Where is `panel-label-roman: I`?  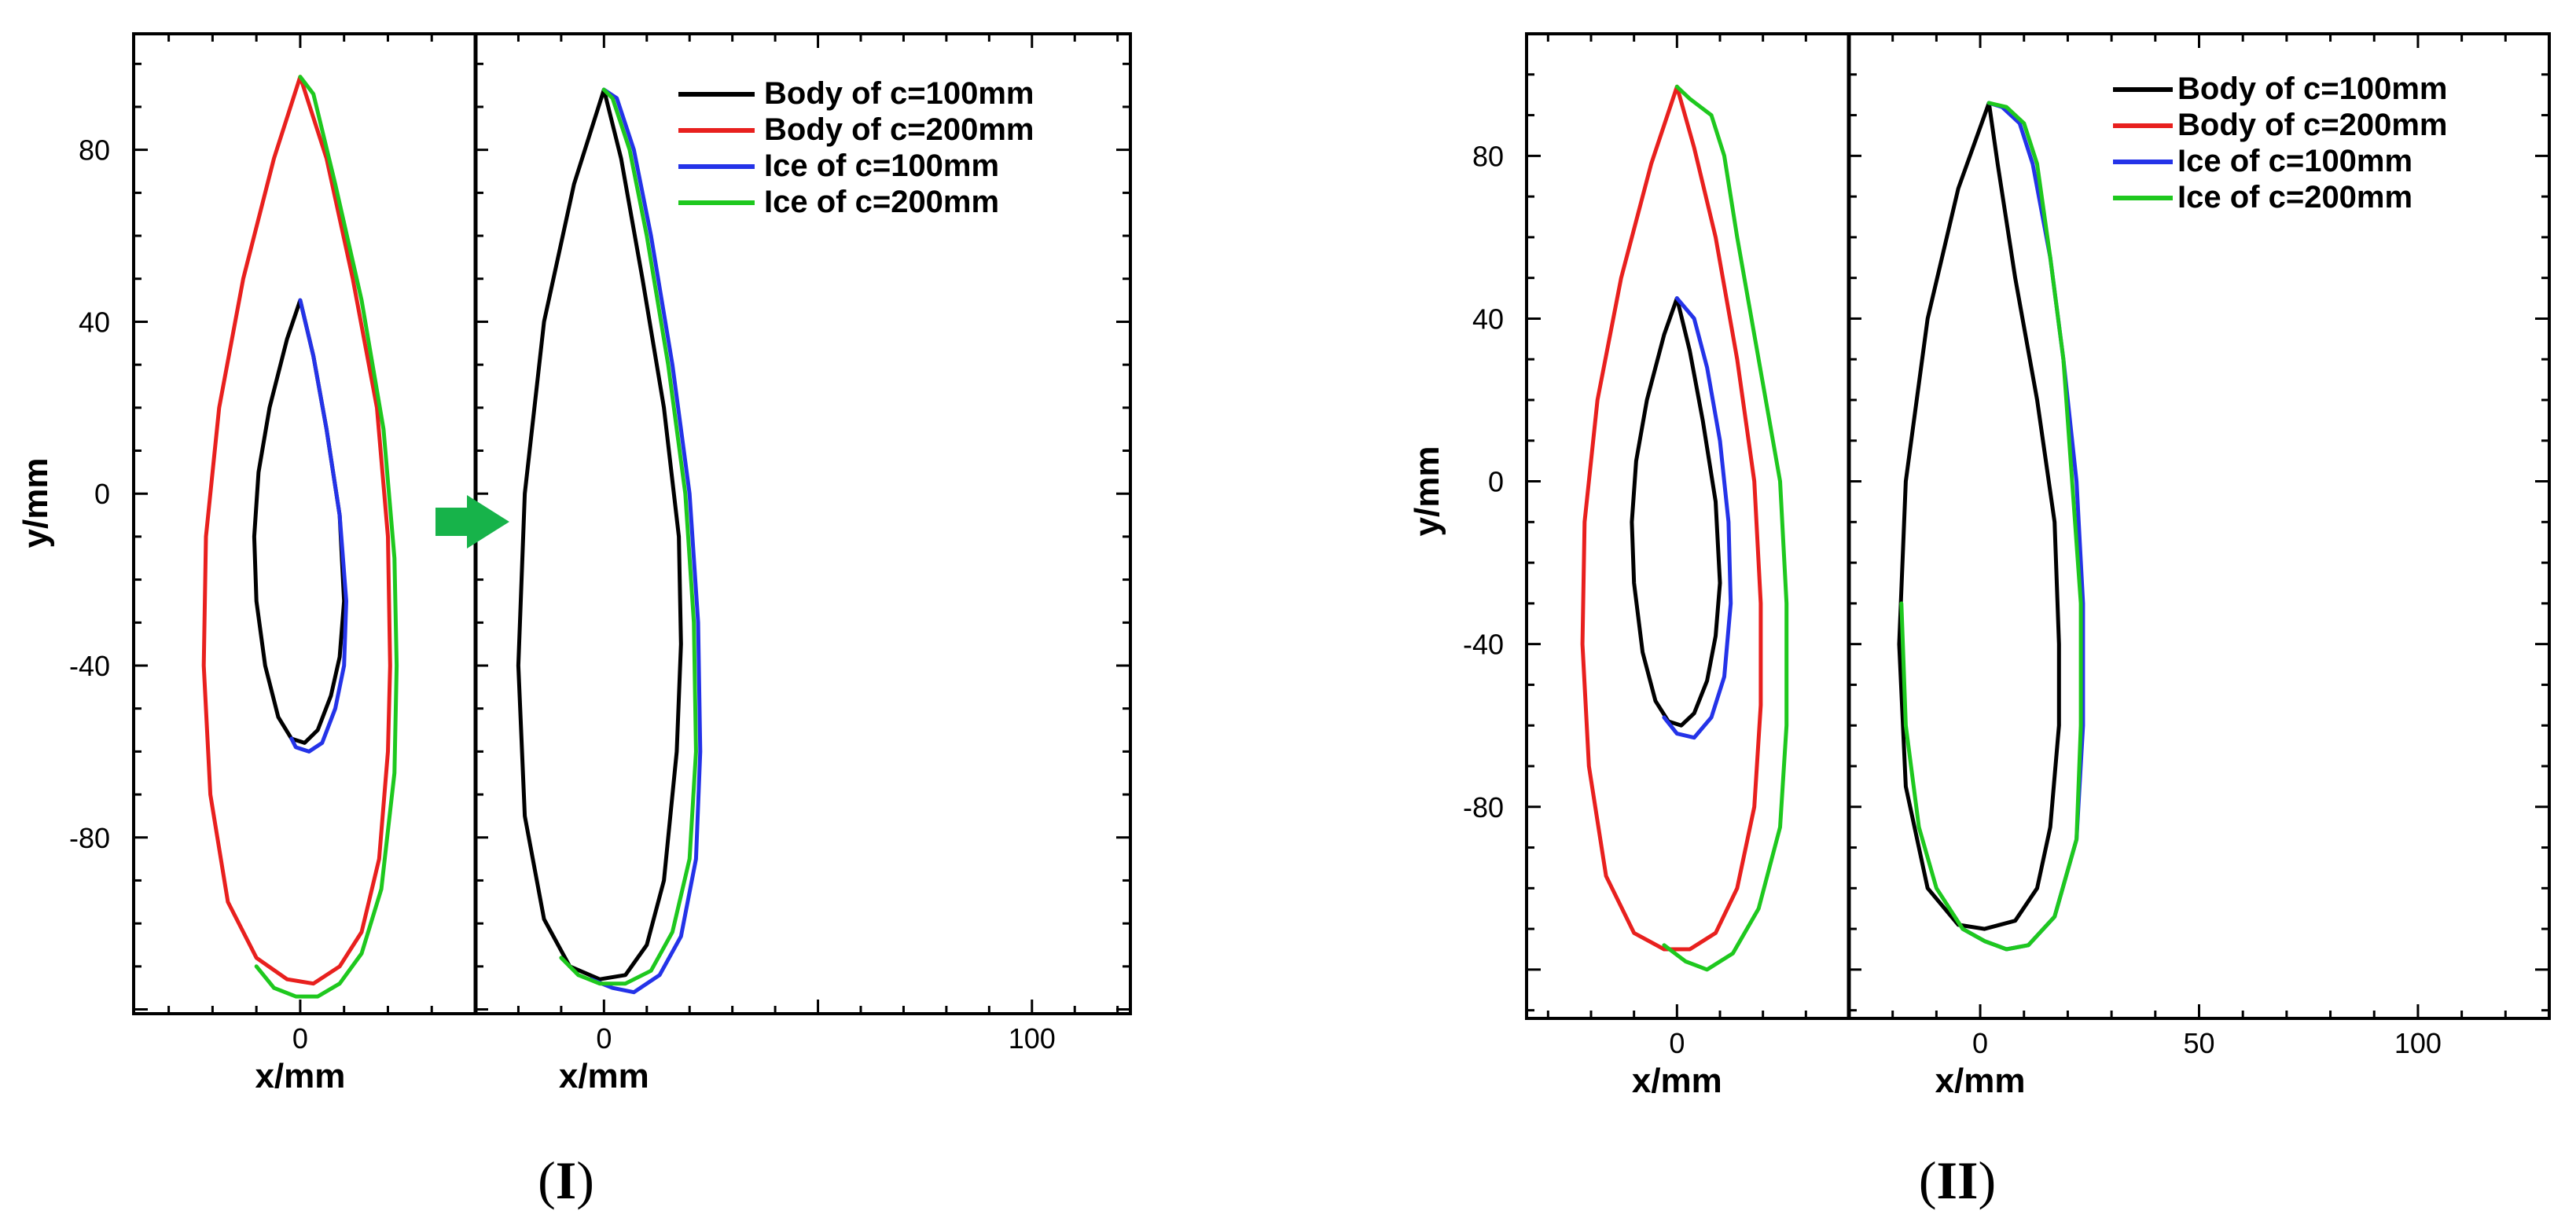
panel-label-roman: I is located at coordinates (566, 1180).